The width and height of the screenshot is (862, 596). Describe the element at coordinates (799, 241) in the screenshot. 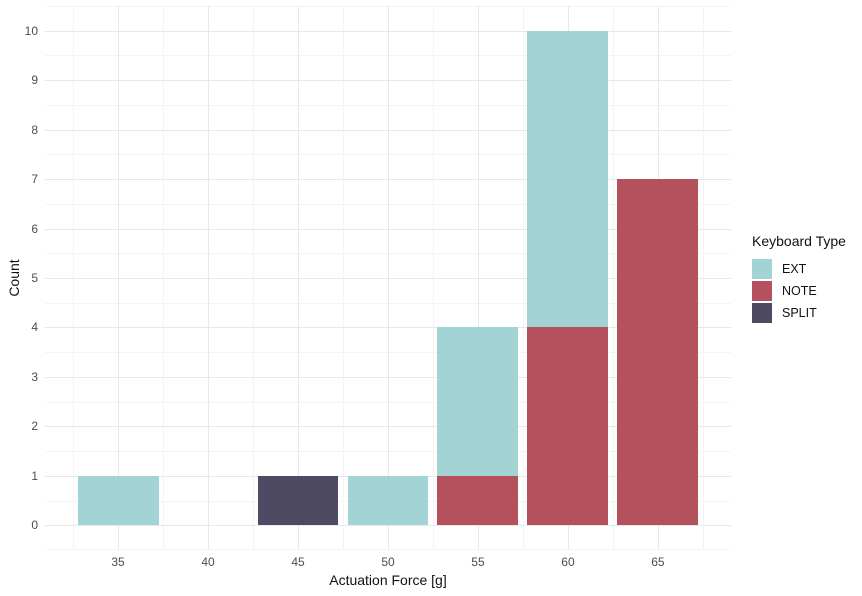

I see `legend-title: Keyboard Type` at that location.